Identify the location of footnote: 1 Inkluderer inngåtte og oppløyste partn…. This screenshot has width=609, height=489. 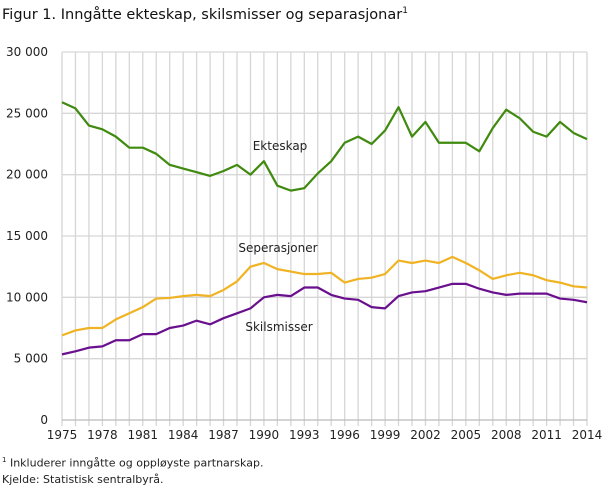
(132, 463).